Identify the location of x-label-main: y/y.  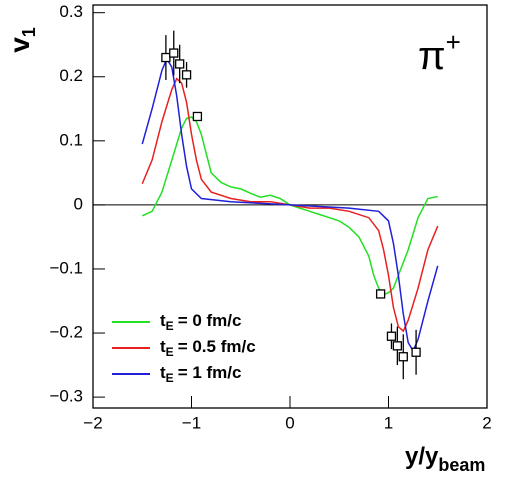
(422, 456).